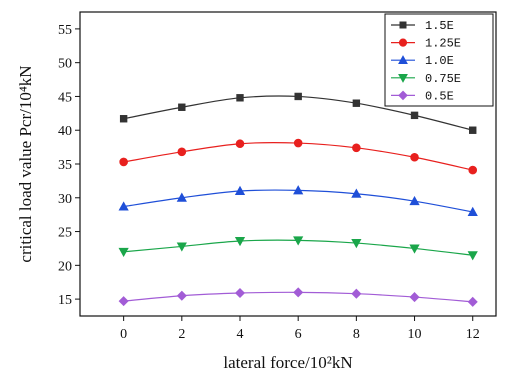 The image size is (506, 378). Describe the element at coordinates (287, 362) in the screenshot. I see `x-axis-title: lateral force/10²kN` at that location.